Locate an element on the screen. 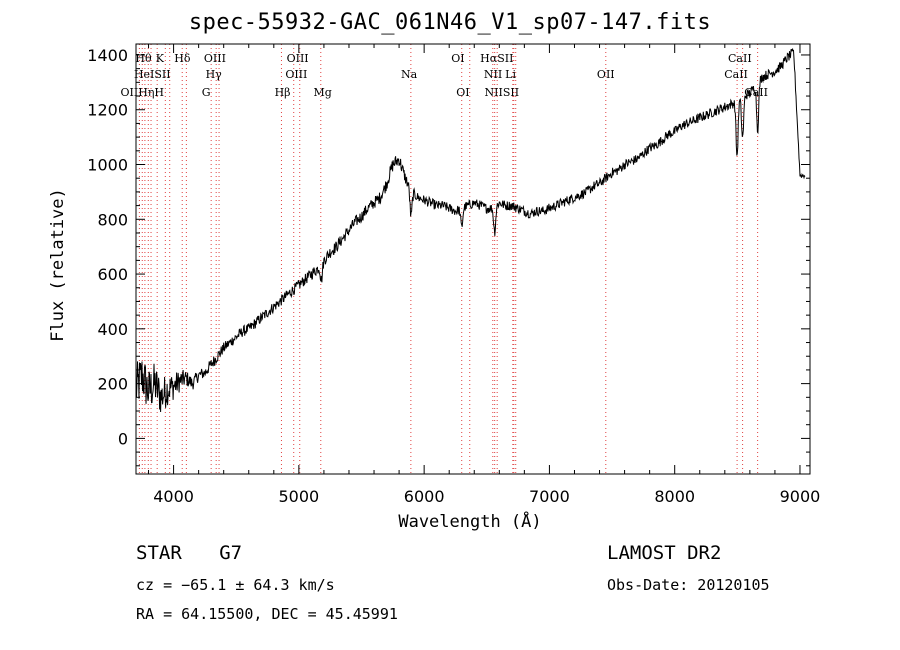 This screenshot has width=900, height=650. line-label: HαSII is located at coordinates (496, 58).